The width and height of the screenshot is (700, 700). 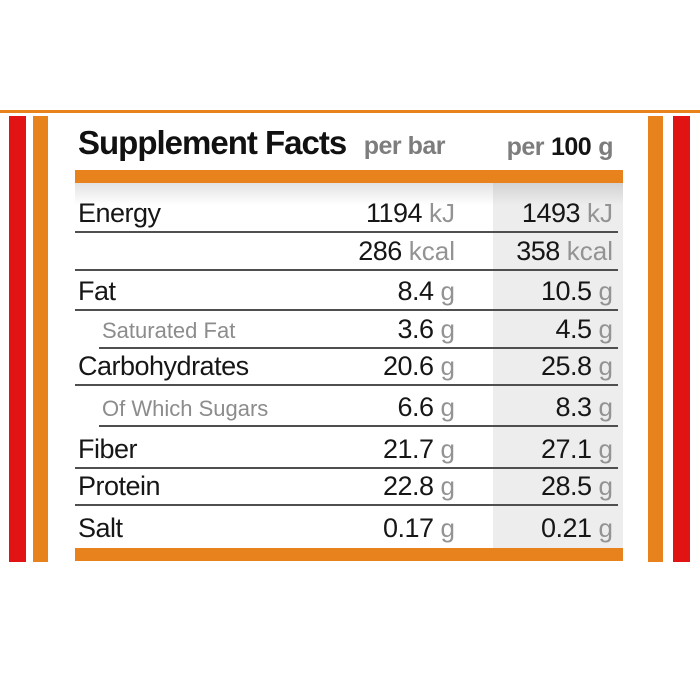 I want to click on top-divider-line, so click(x=350, y=111).